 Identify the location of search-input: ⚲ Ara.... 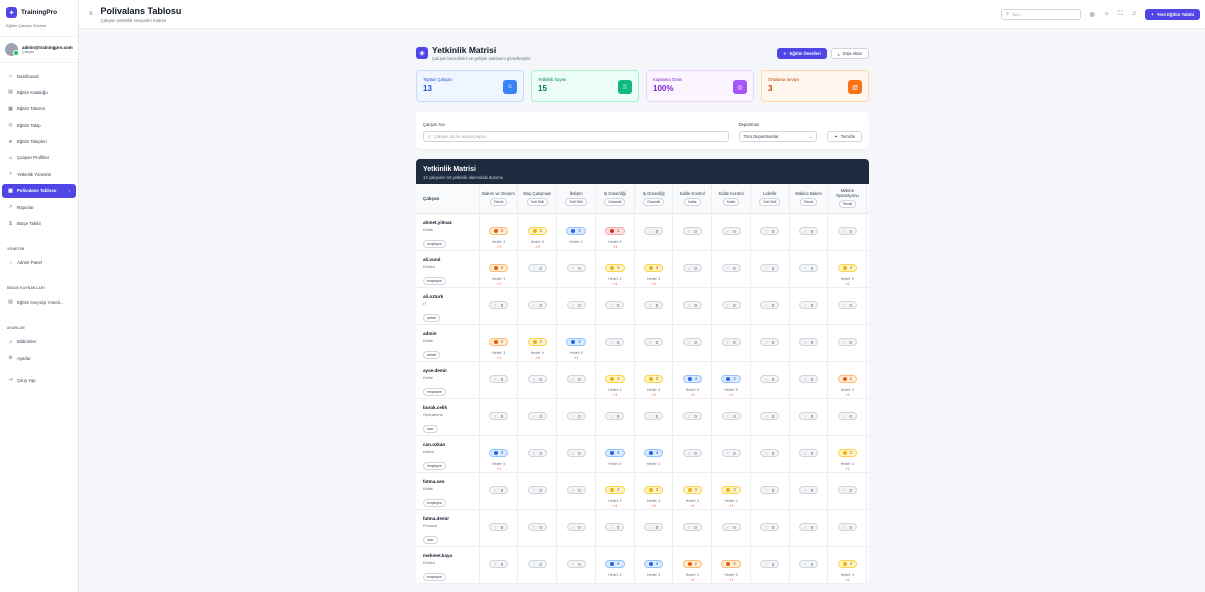
(1040, 14).